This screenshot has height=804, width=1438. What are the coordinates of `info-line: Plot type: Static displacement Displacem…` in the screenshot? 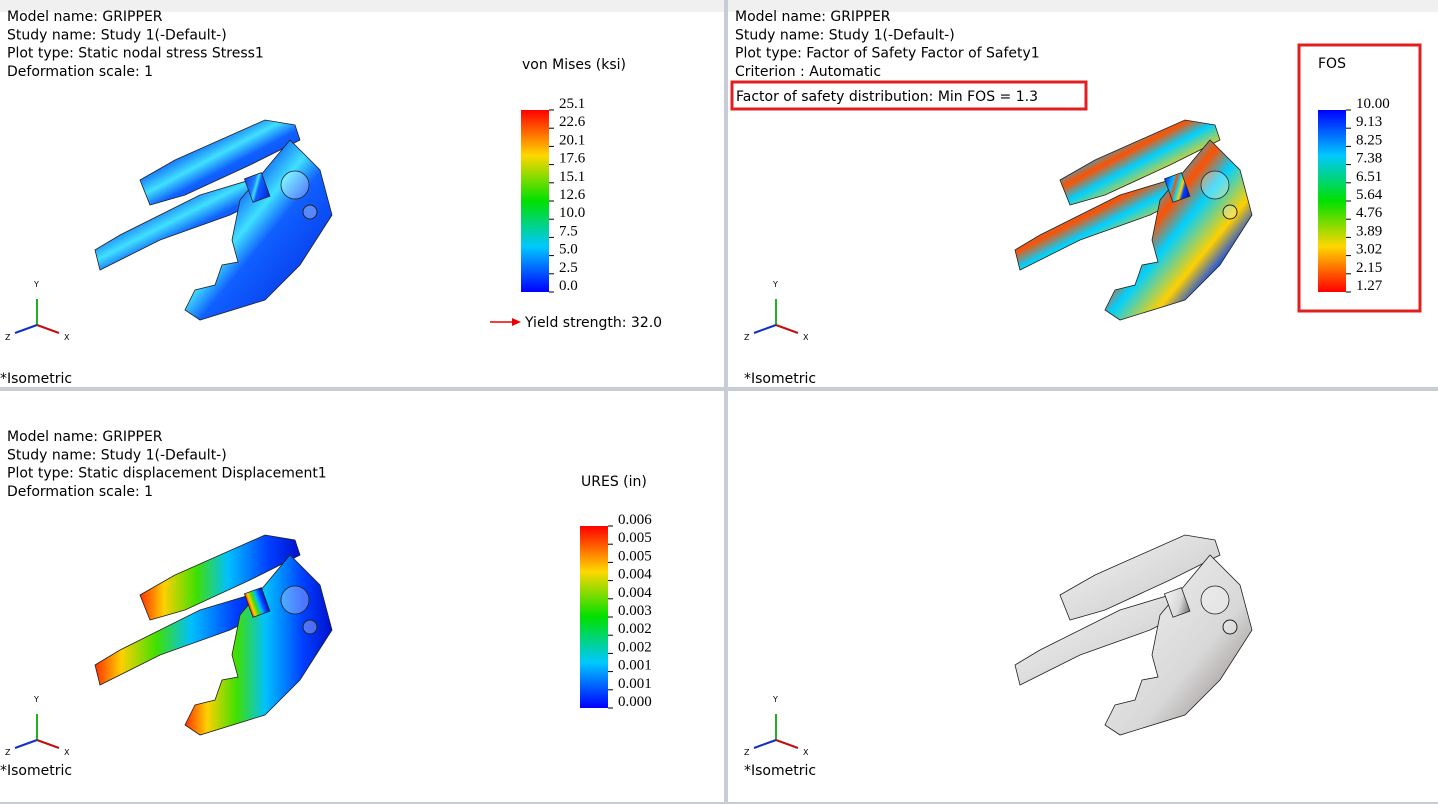 It's located at (167, 474).